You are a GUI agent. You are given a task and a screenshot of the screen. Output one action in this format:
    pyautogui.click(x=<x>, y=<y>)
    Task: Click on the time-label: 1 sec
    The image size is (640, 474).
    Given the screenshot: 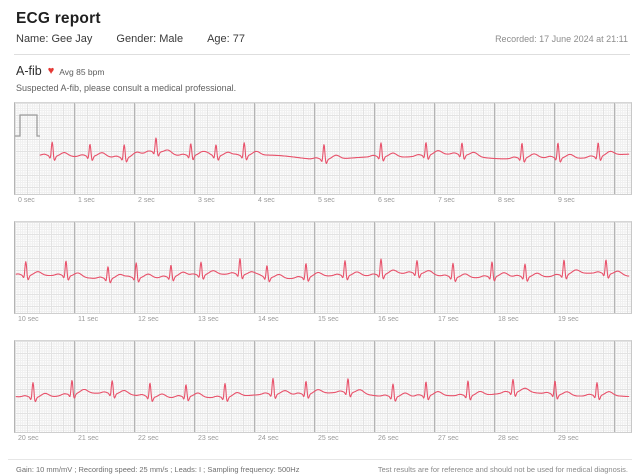 What is the action you would take?
    pyautogui.click(x=86, y=200)
    